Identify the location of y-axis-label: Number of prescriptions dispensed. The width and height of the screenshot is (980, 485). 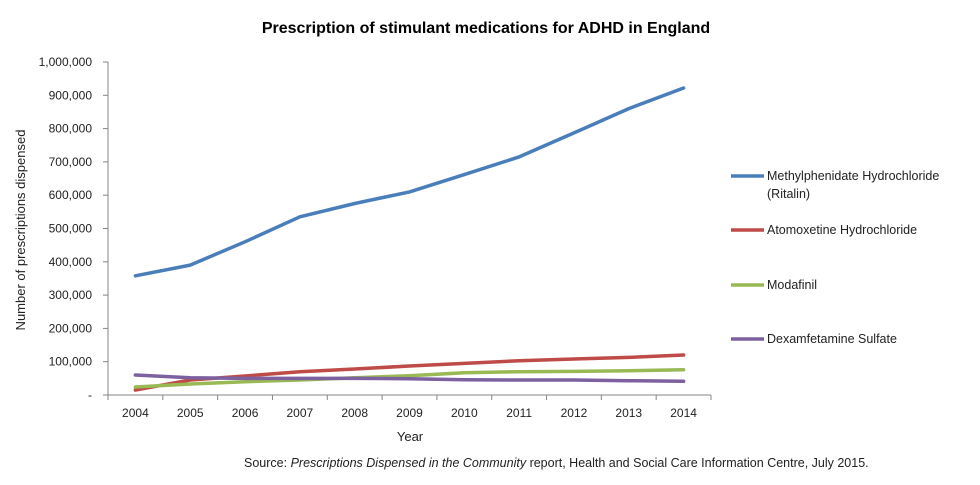
(20, 230).